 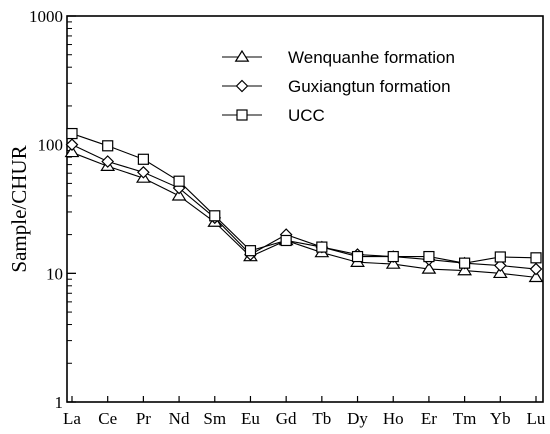 I want to click on x-tick-label-la: La, so click(x=72, y=418).